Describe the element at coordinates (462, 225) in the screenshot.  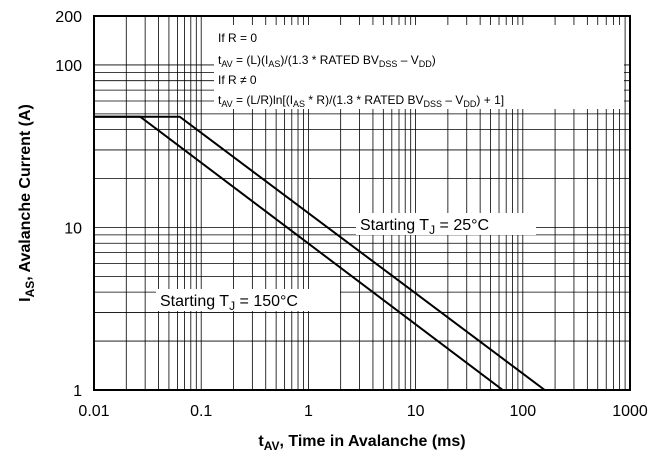
I see `series-label-rest: = 25°C` at that location.